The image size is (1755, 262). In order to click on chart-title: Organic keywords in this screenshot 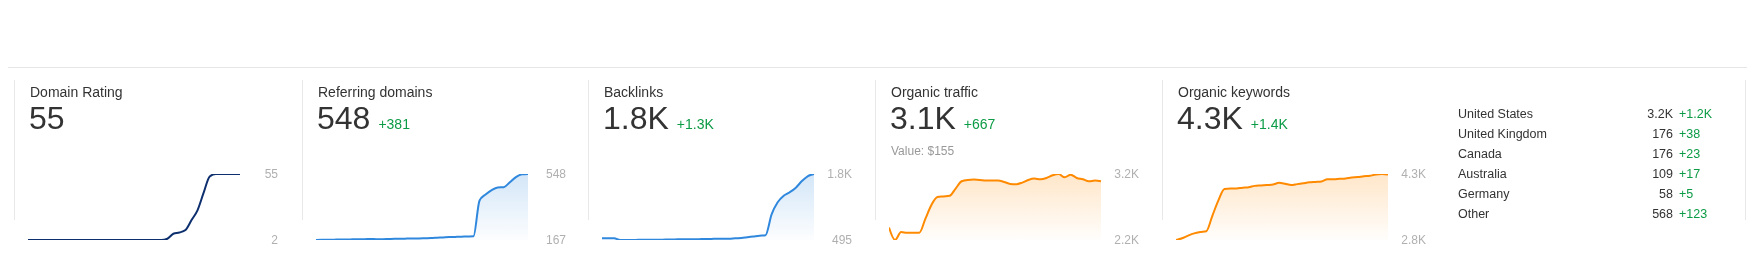, I will do `click(1234, 92)`.